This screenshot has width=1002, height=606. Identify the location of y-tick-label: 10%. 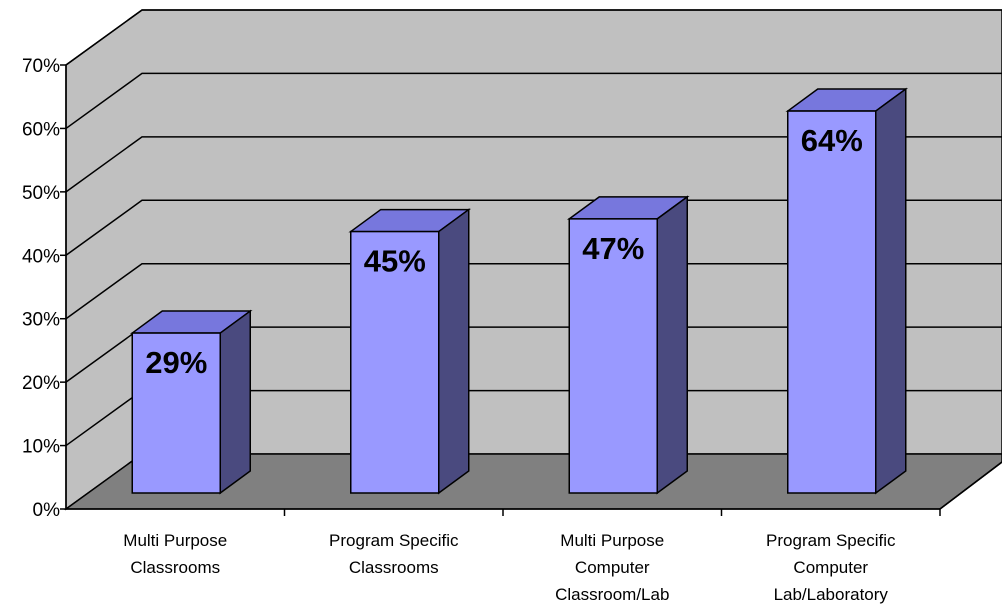
(41, 447).